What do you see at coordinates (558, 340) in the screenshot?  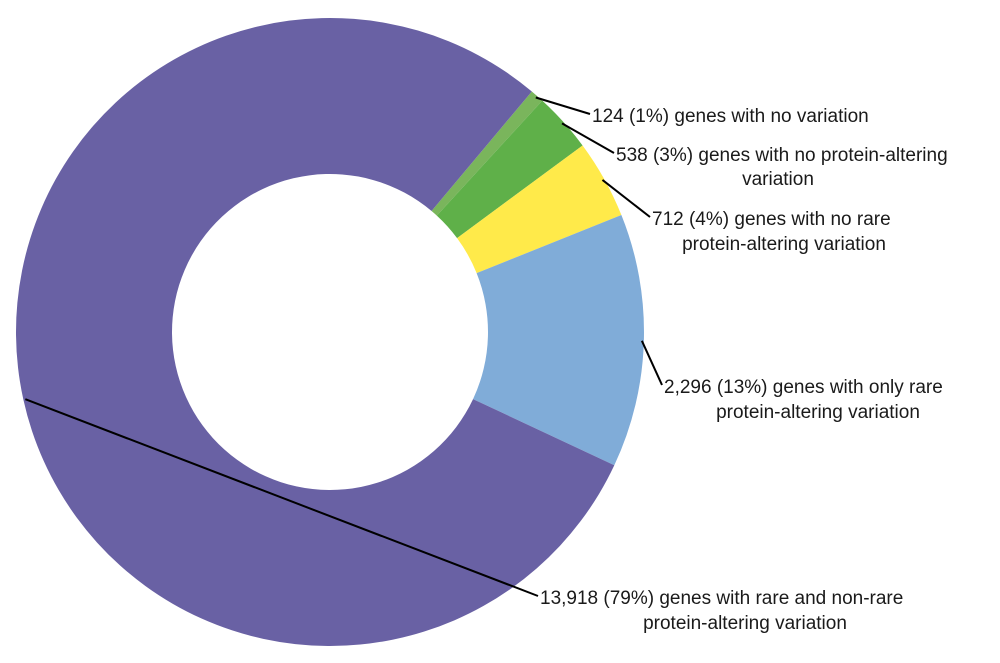 I see `slice-only-rare` at bounding box center [558, 340].